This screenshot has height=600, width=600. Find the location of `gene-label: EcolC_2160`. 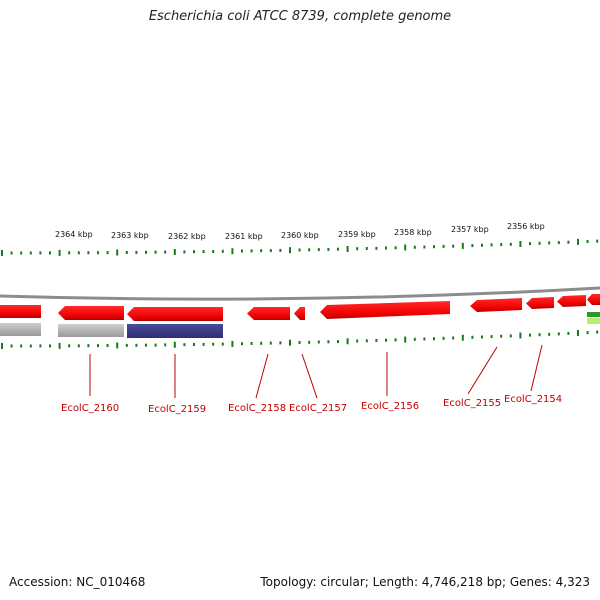

gene-label: EcolC_2160 is located at coordinates (90, 408).